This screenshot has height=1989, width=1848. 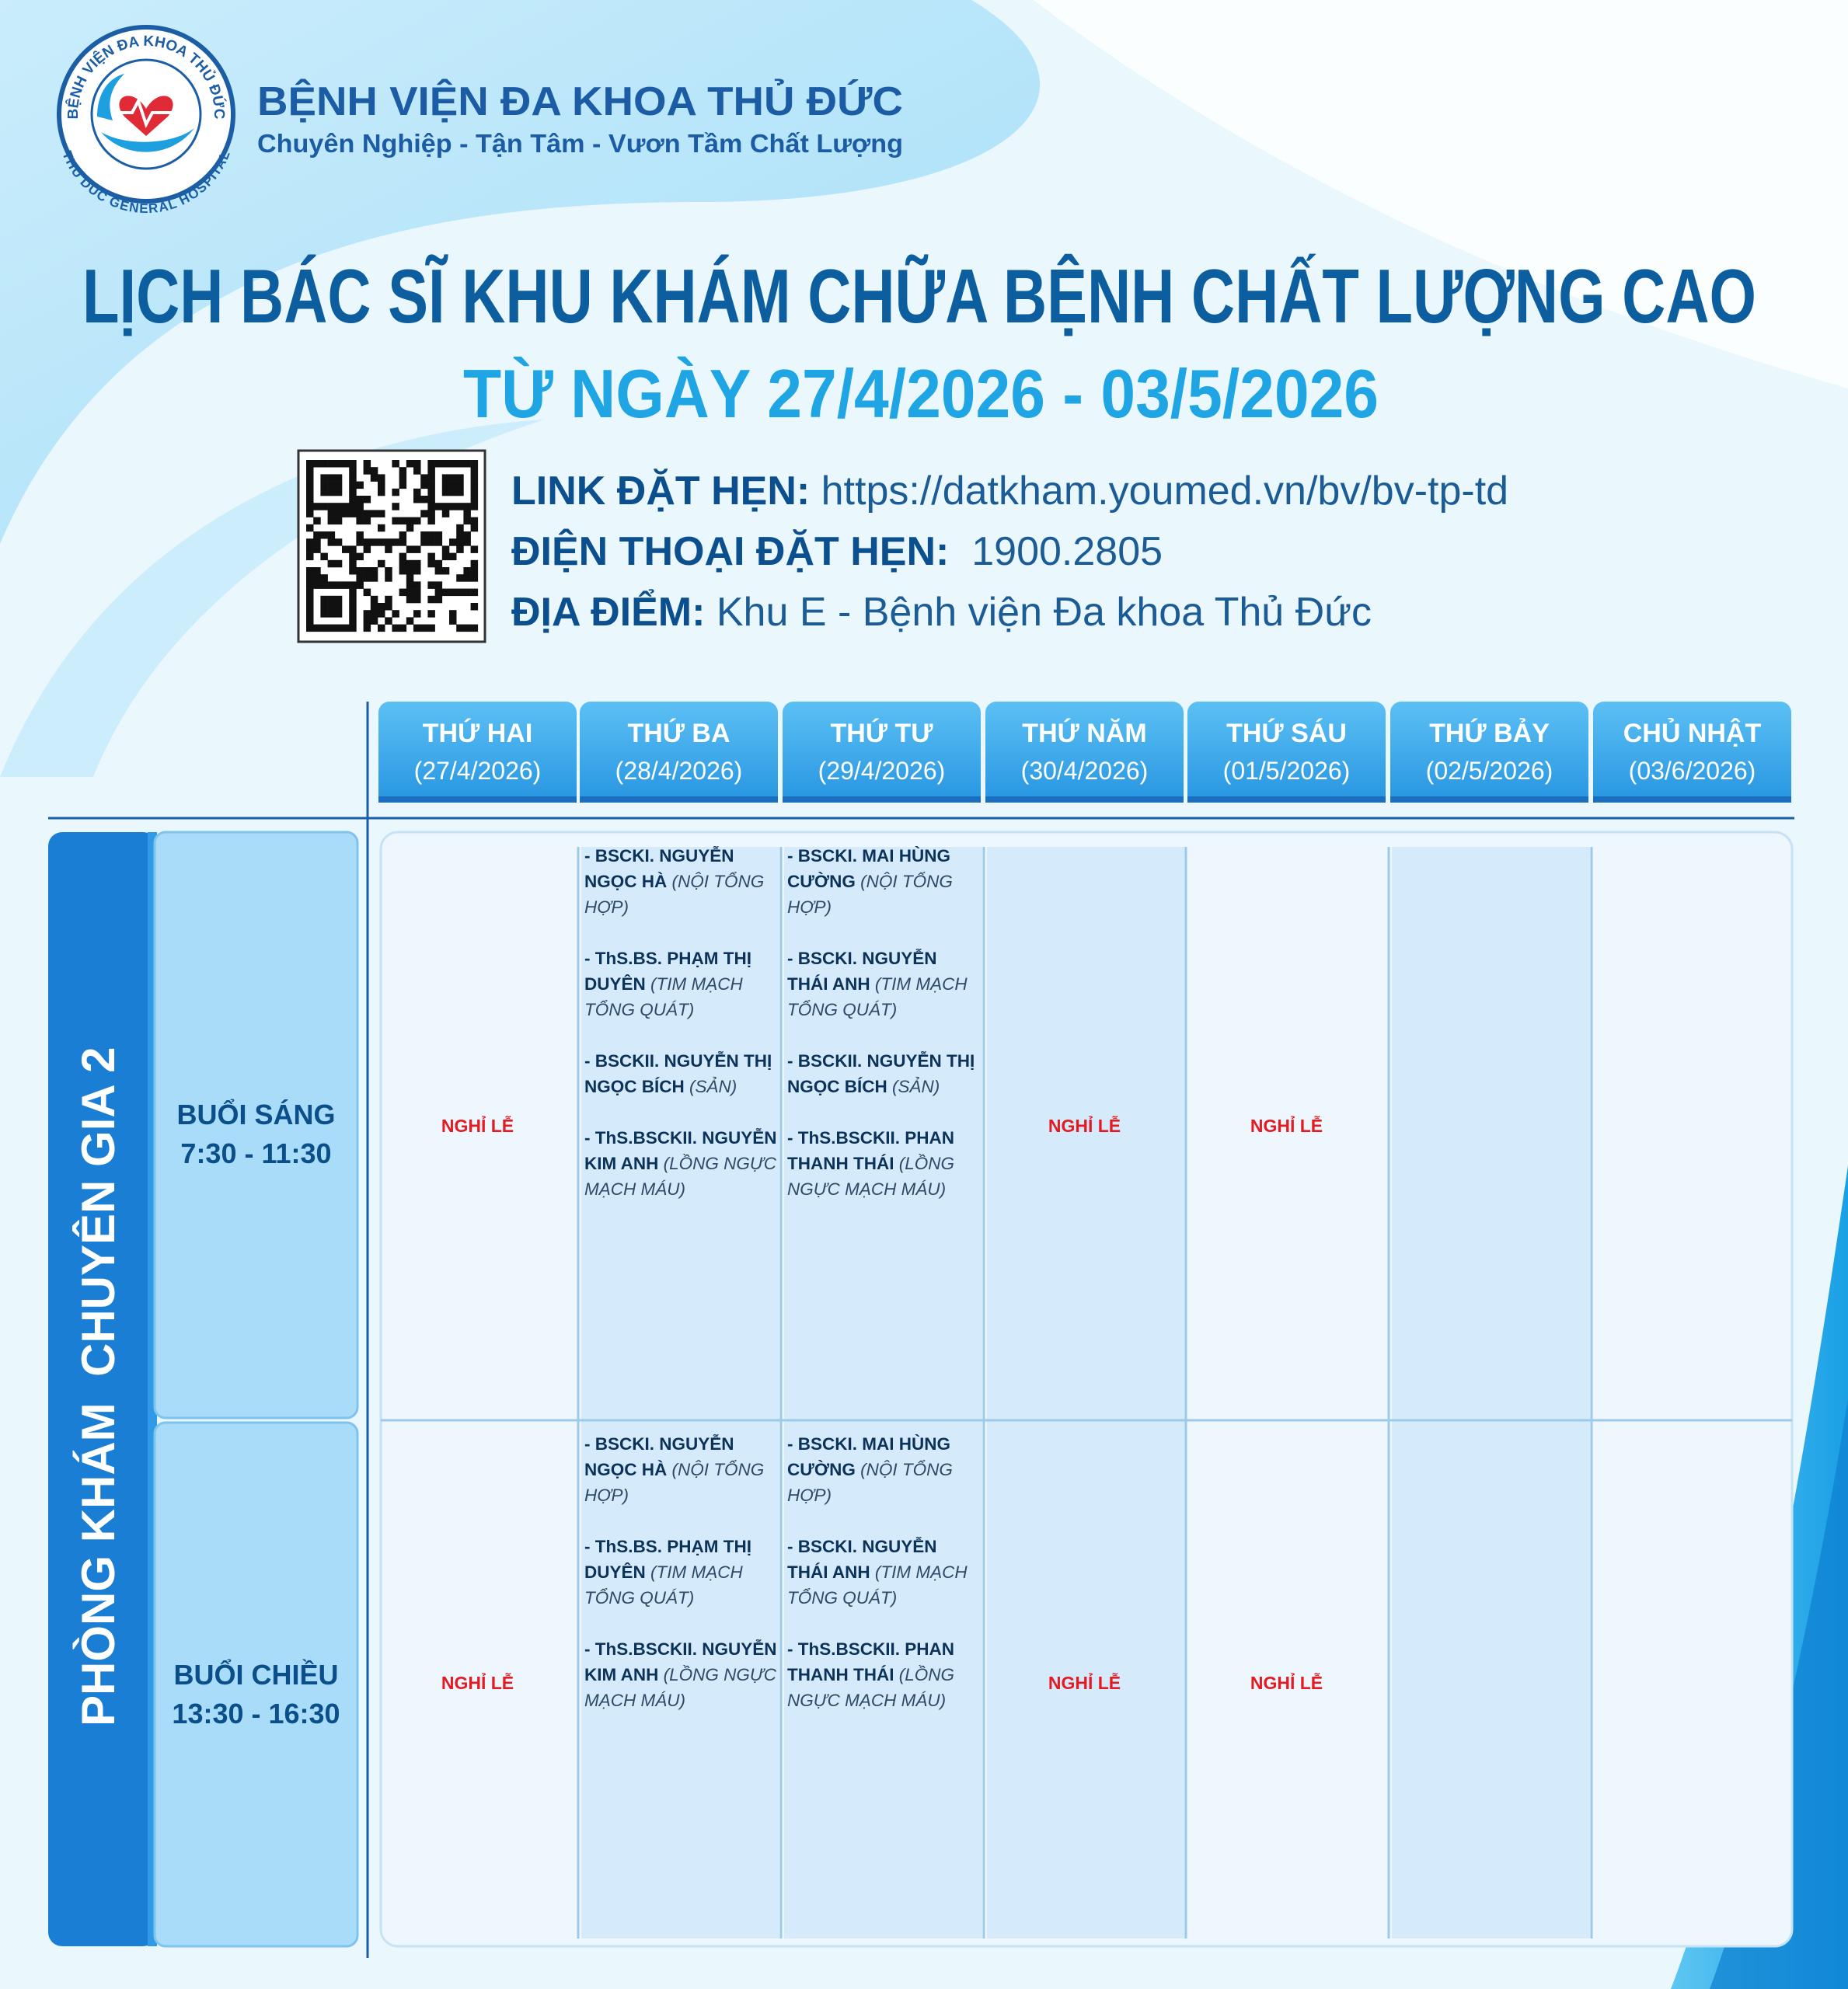 I want to click on column-shade, so click(x=680, y=1393).